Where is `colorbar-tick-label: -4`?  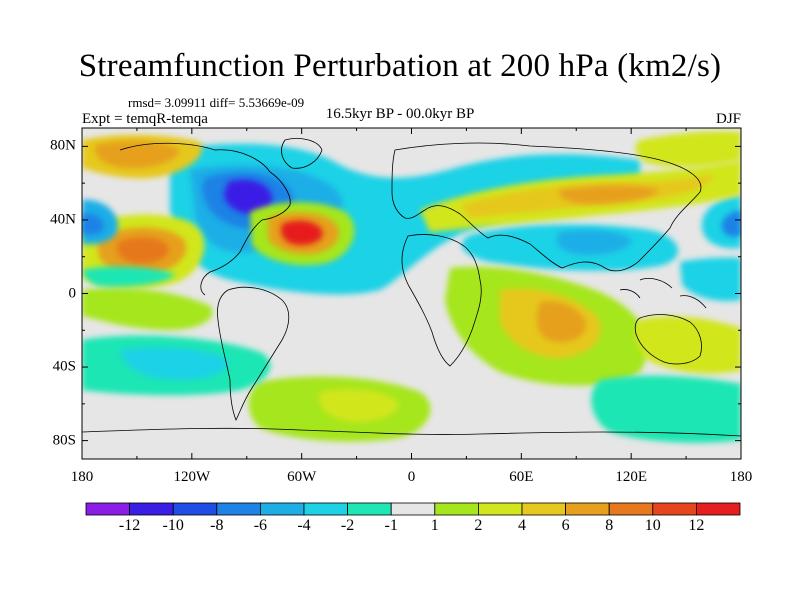
colorbar-tick-label: -4 is located at coordinates (304, 525).